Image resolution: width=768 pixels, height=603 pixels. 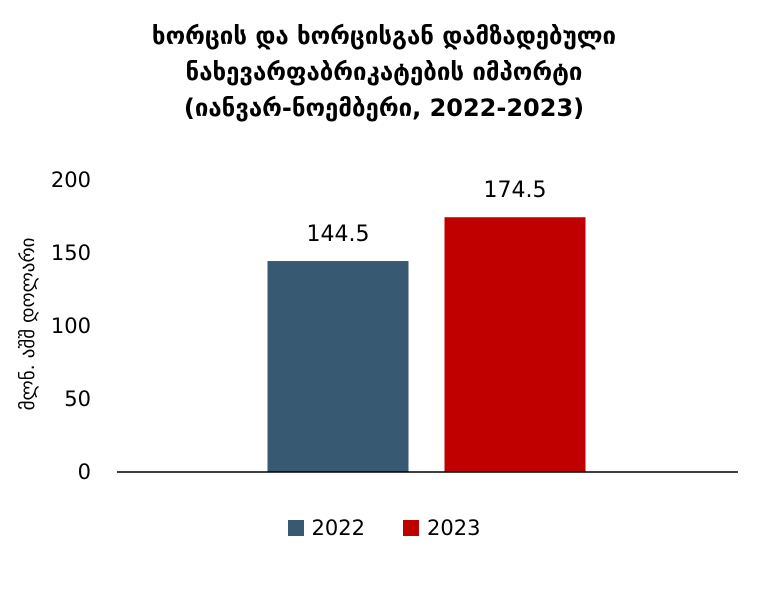 I want to click on y-tick-label-150: 150, so click(x=71, y=253).